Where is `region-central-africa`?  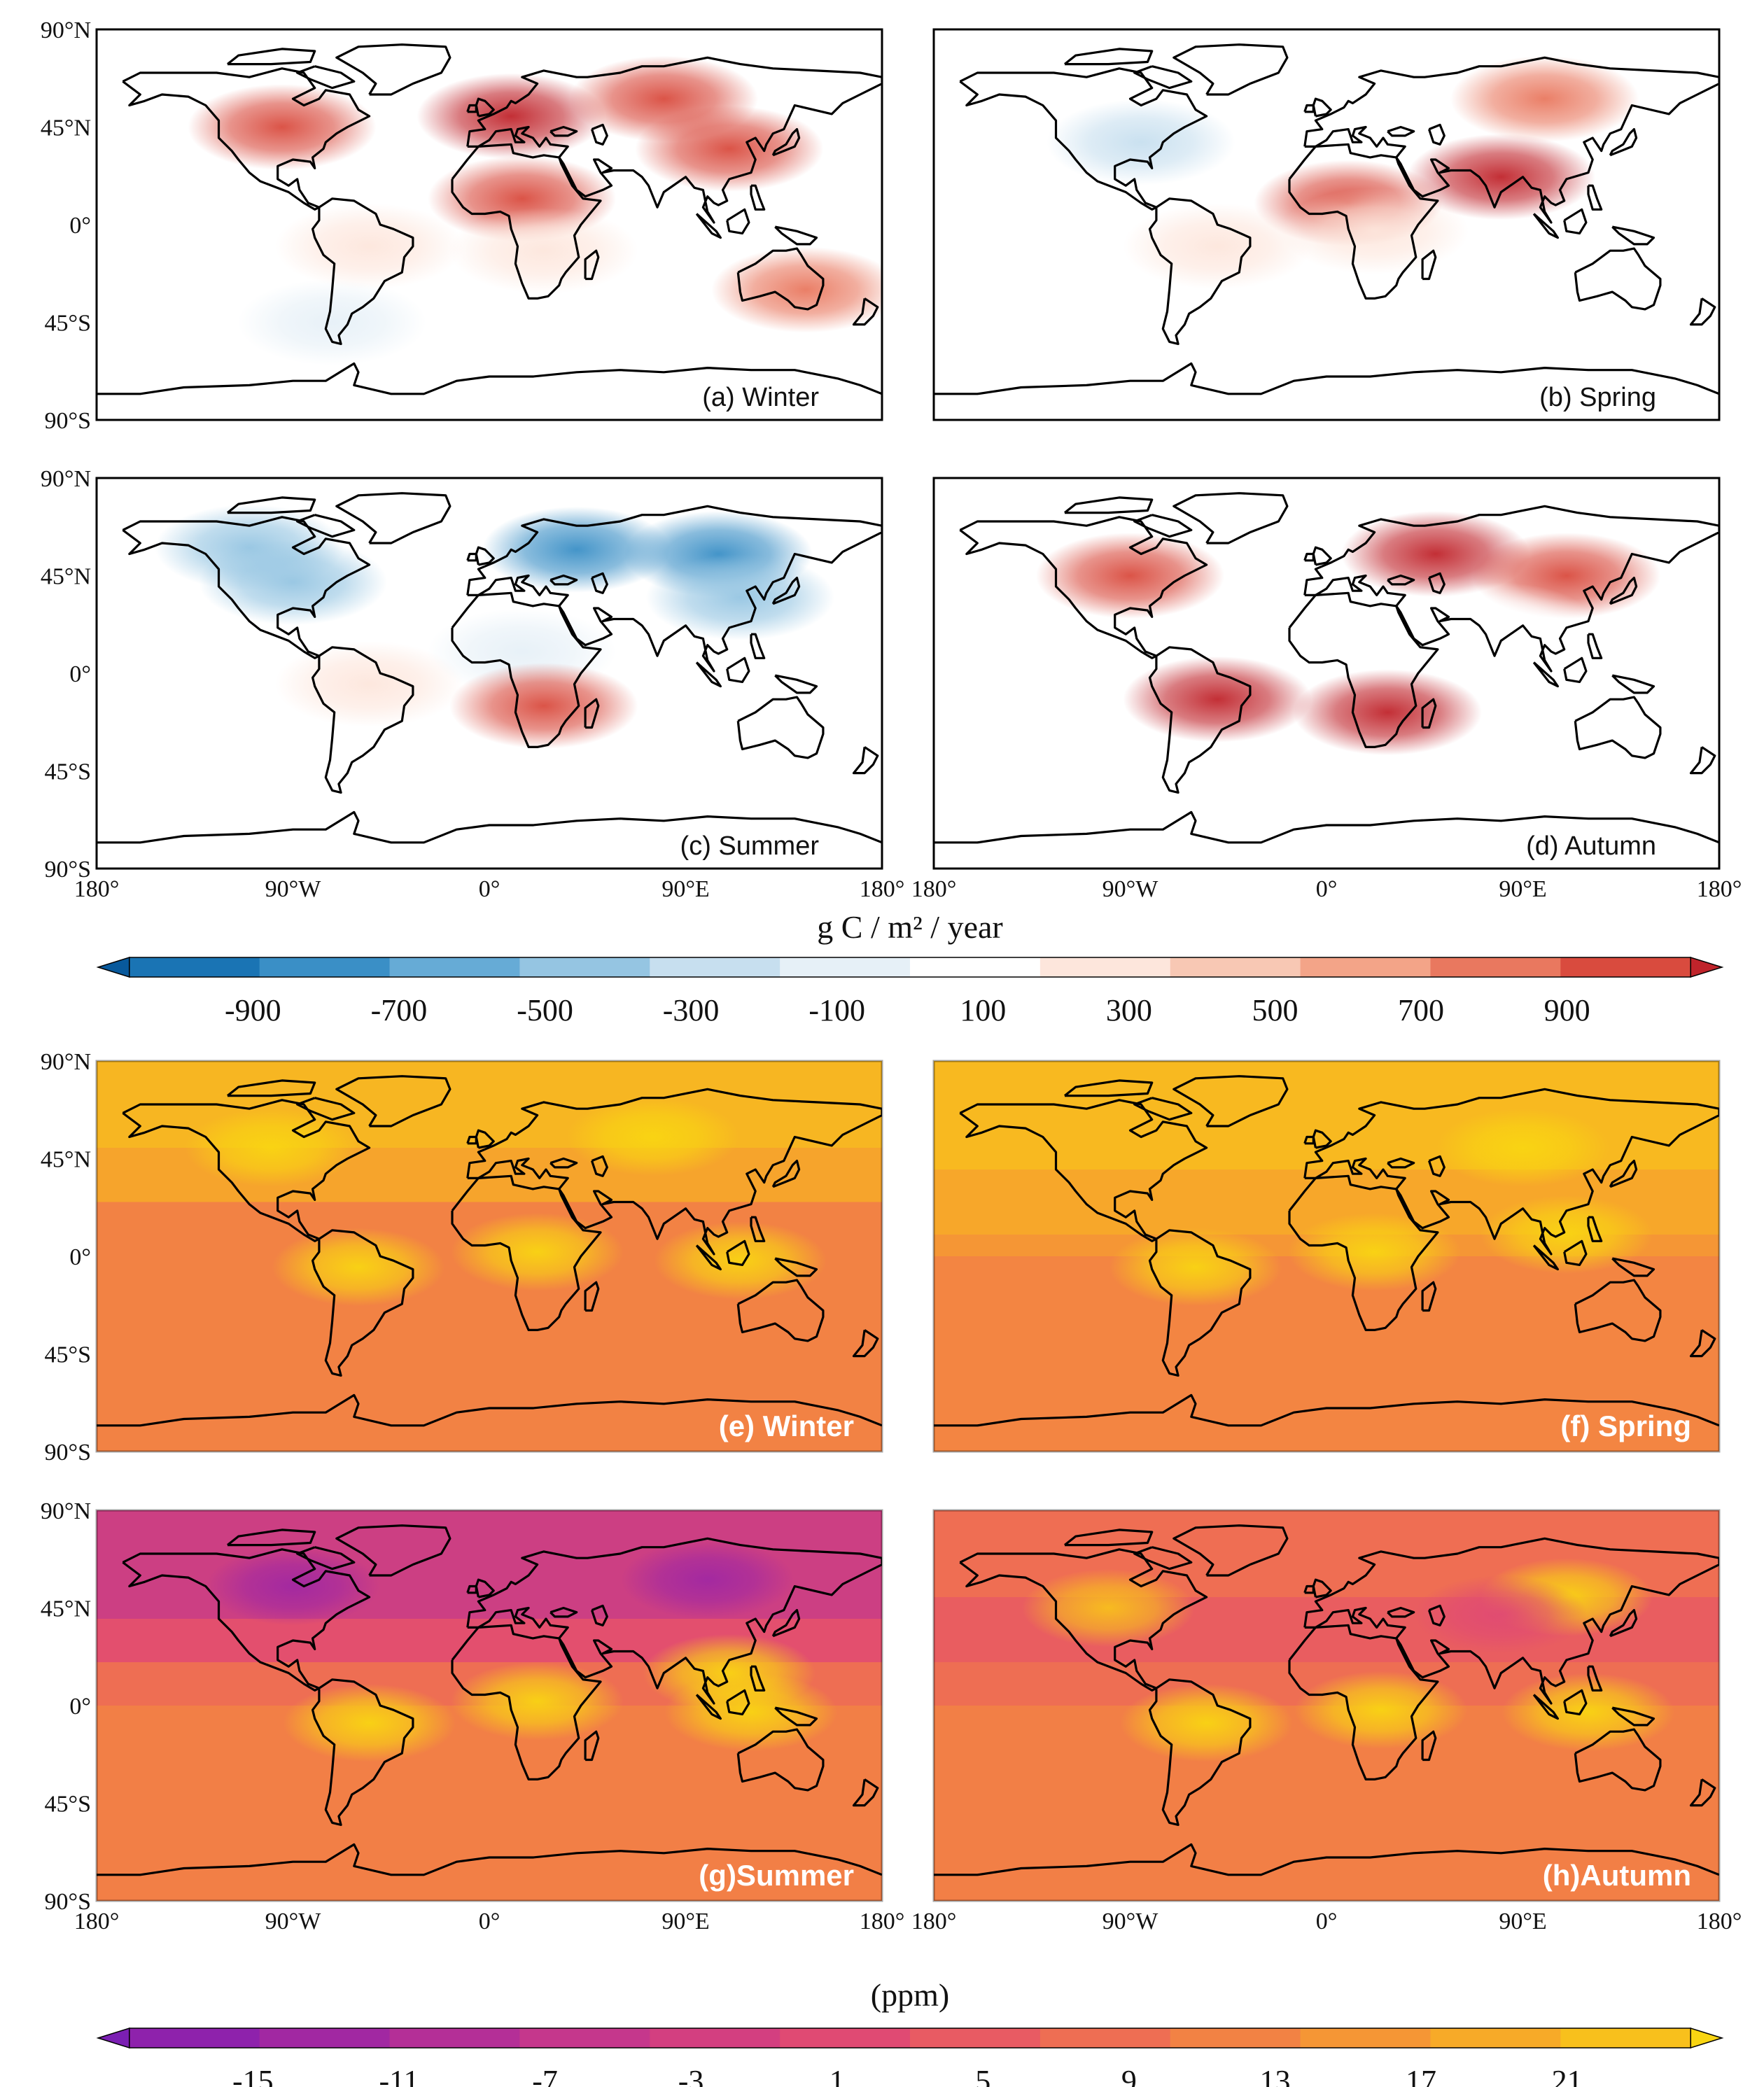
region-central-africa is located at coordinates (1374, 1252).